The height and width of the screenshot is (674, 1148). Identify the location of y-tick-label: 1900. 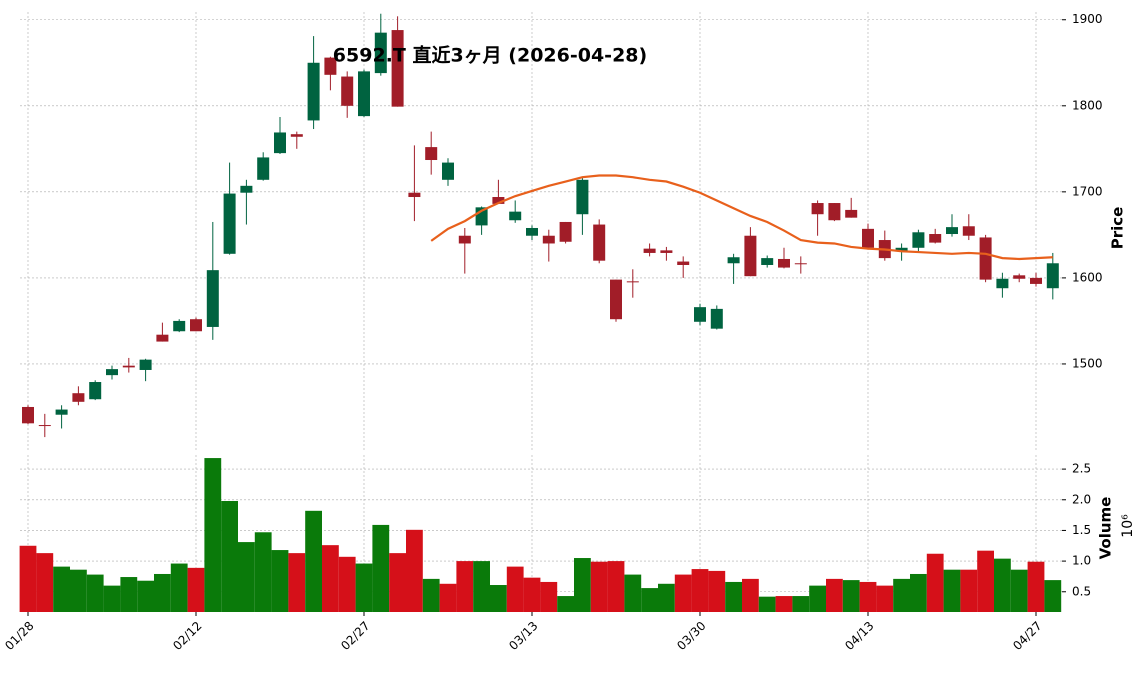
(1087, 19).